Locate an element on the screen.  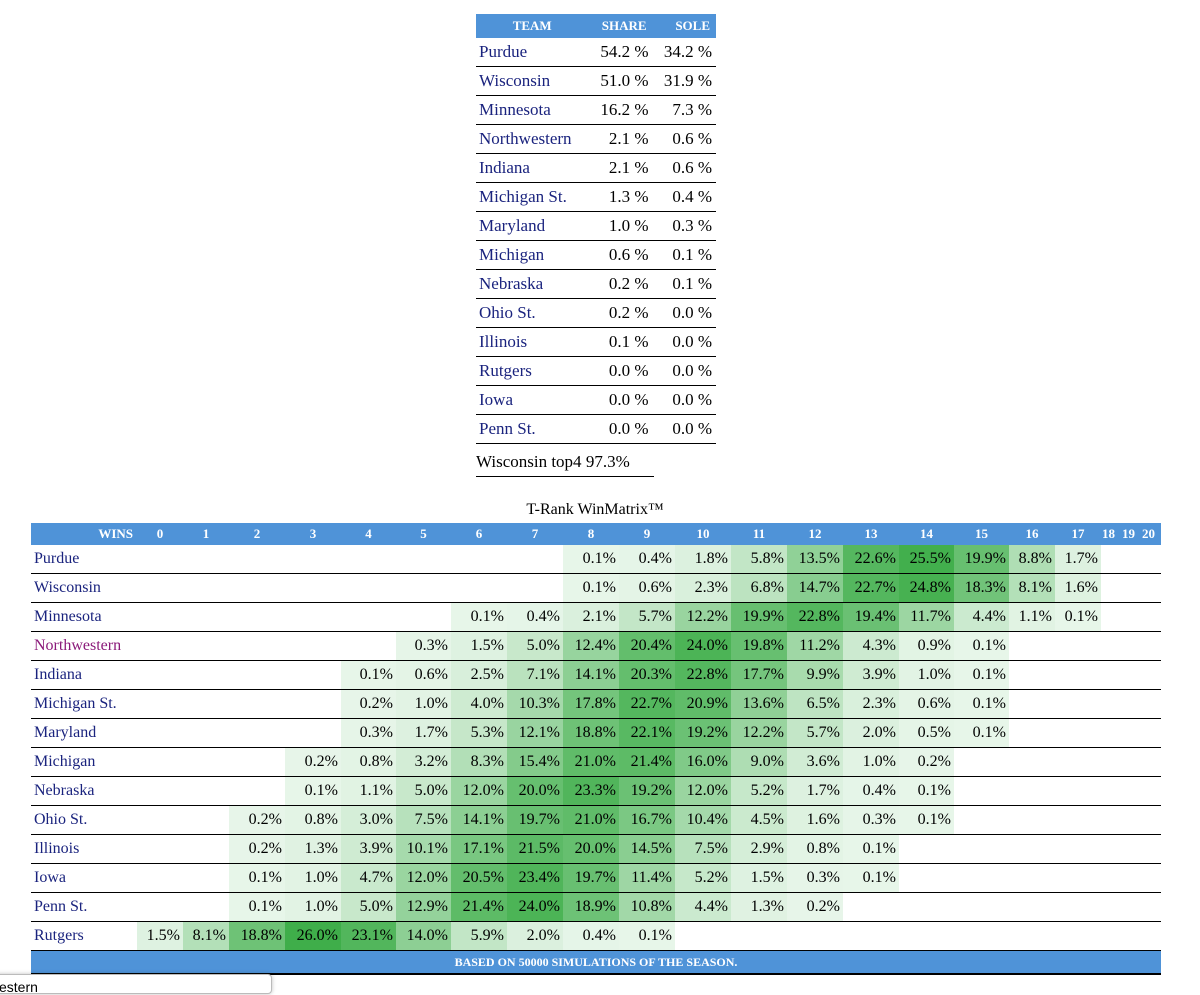
win-probability-cell: 12.9% is located at coordinates (423, 907).